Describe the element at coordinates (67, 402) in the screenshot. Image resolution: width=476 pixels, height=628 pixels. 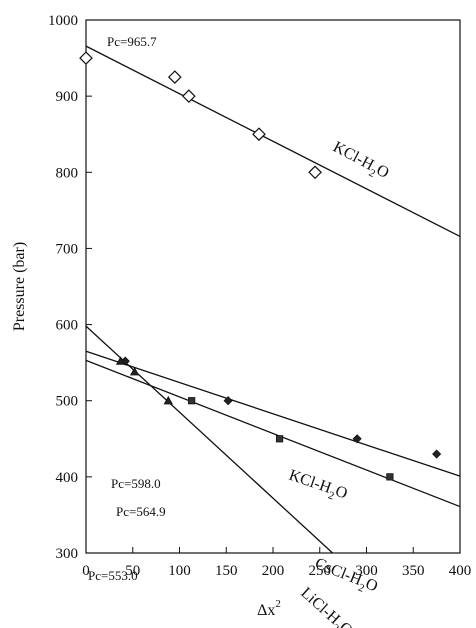
I see `y-tick-label: 500` at that location.